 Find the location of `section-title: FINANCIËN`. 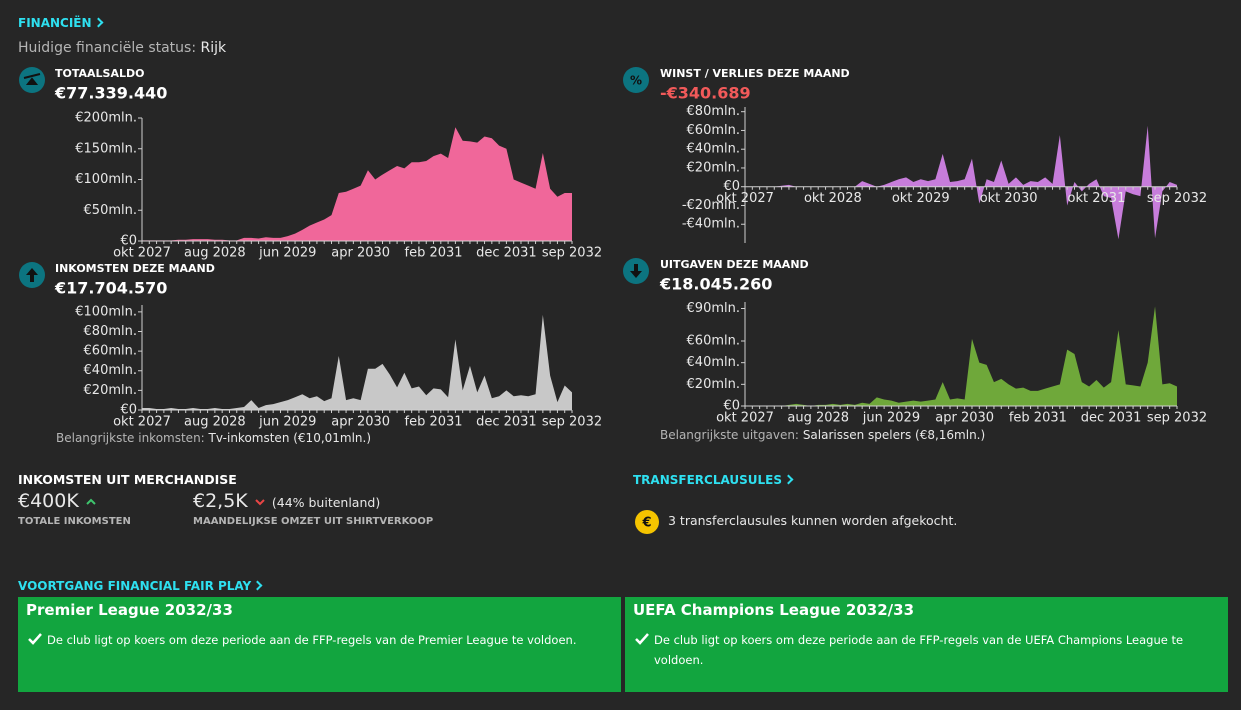

section-title: FINANCIËN is located at coordinates (60, 23).